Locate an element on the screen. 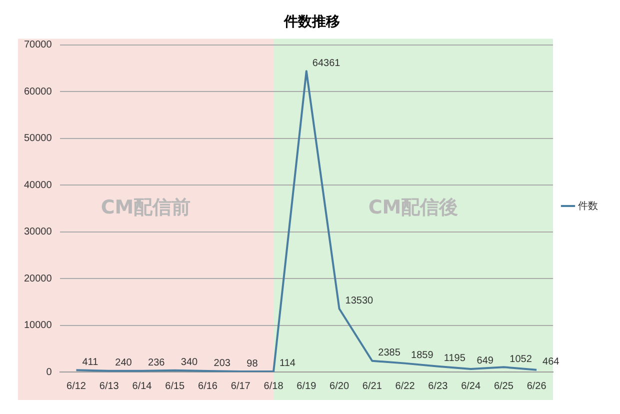 The height and width of the screenshot is (414, 620). data-label: 649 is located at coordinates (485, 361).